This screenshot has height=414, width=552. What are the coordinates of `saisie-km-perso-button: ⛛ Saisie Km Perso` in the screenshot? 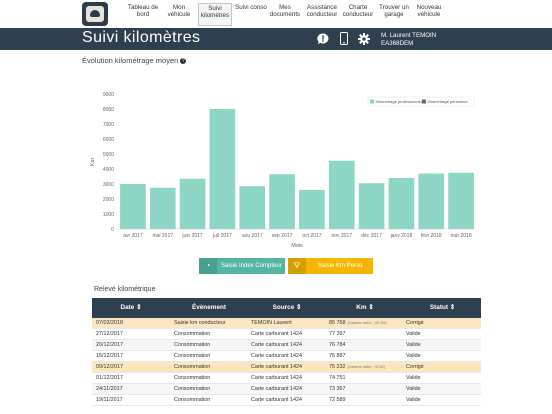 It's located at (330, 266).